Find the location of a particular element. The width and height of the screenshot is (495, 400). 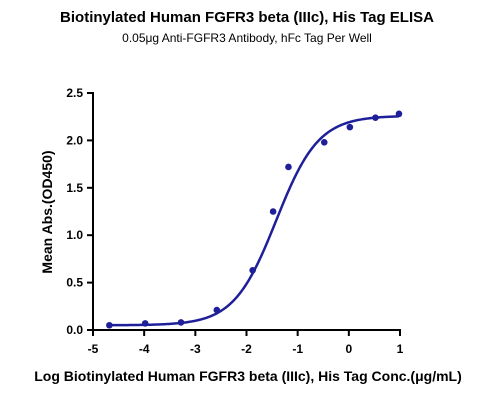

x-tick-label: -4 is located at coordinates (144, 349).